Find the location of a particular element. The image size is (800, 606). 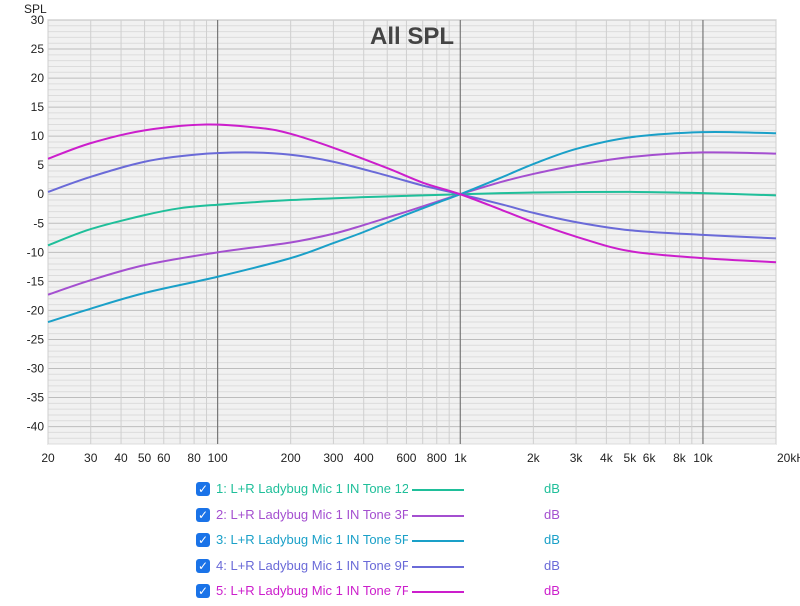

legend-item: ✓ 3: L+R Ladybug Mic 1 IN Tone 5F dB is located at coordinates (386, 541).